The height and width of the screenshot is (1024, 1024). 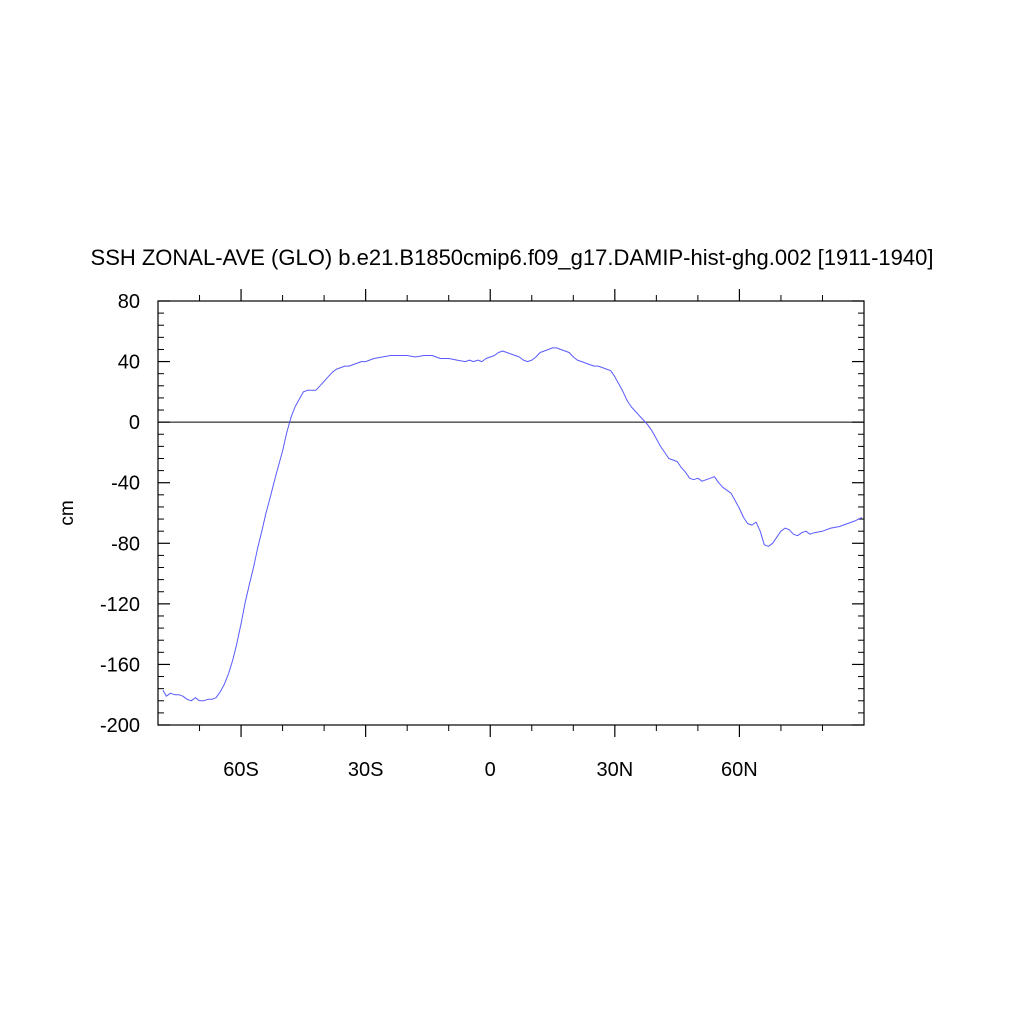 I want to click on x-tick-label: 30S, so click(x=366, y=770).